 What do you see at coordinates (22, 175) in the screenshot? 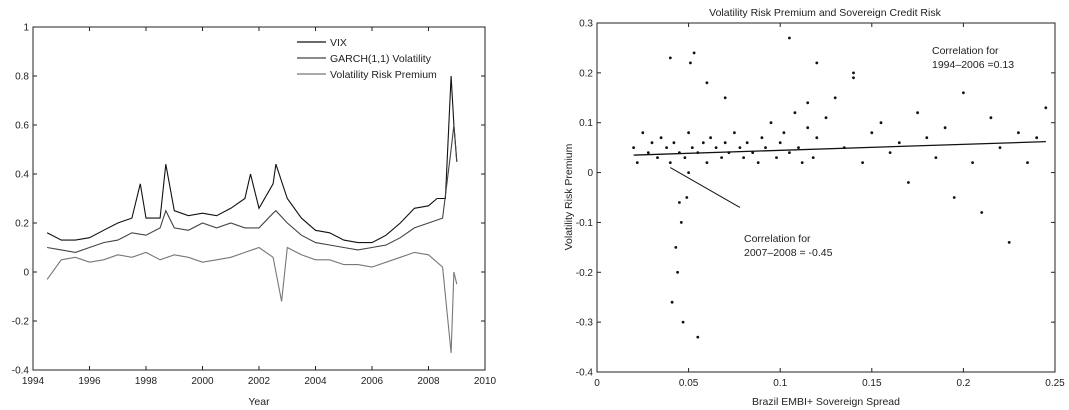
I see `left-y-tick-label: 0.4` at bounding box center [22, 175].